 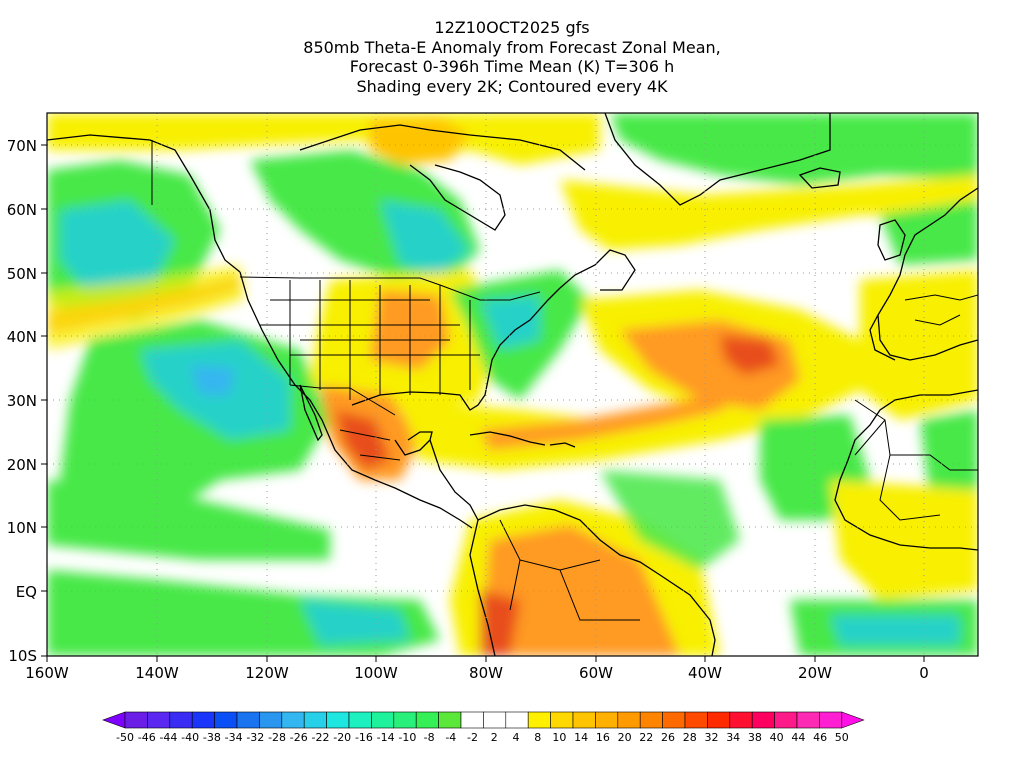 What do you see at coordinates (777, 737) in the screenshot?
I see `colorbar-label: 40` at bounding box center [777, 737].